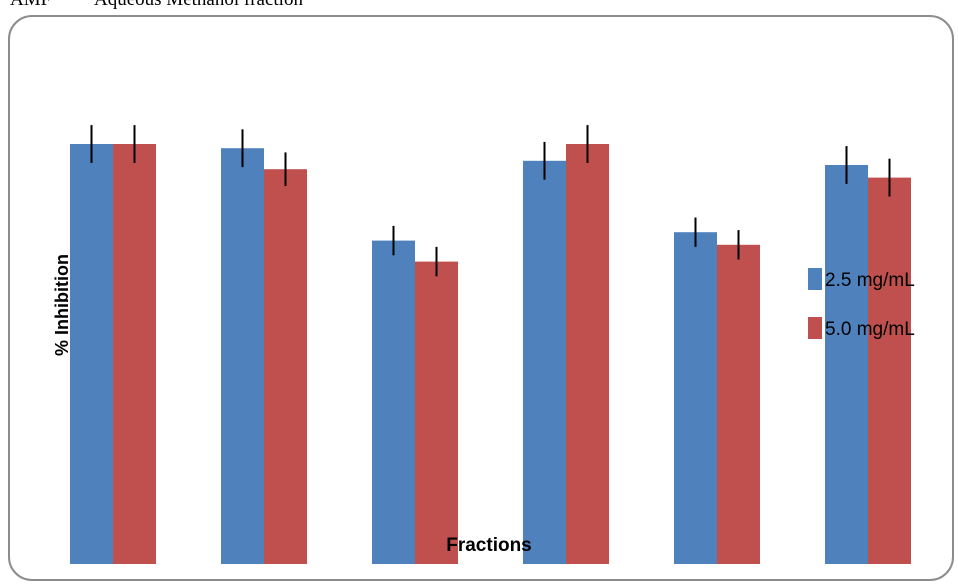  Describe the element at coordinates (870, 280) in the screenshot. I see `legend-label-series1: 2.5 mg/mL` at that location.